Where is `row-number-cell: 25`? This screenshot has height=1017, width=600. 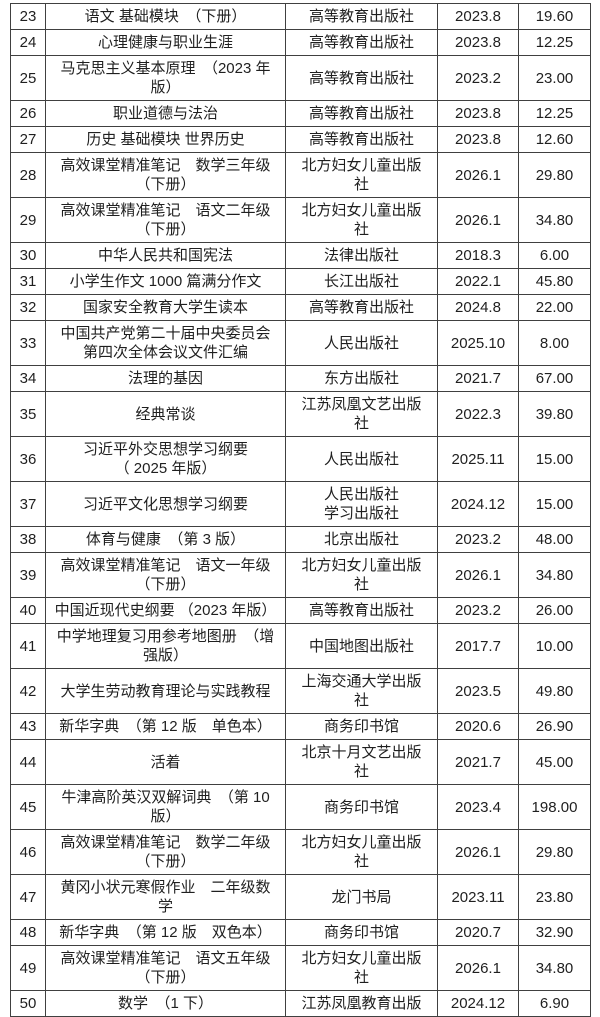 row-number-cell: 25 is located at coordinates (28, 78).